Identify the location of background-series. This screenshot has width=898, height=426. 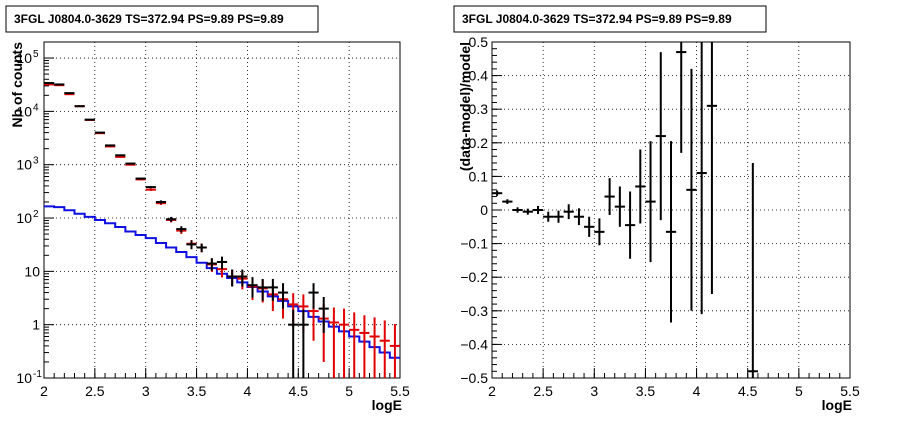
(222, 281).